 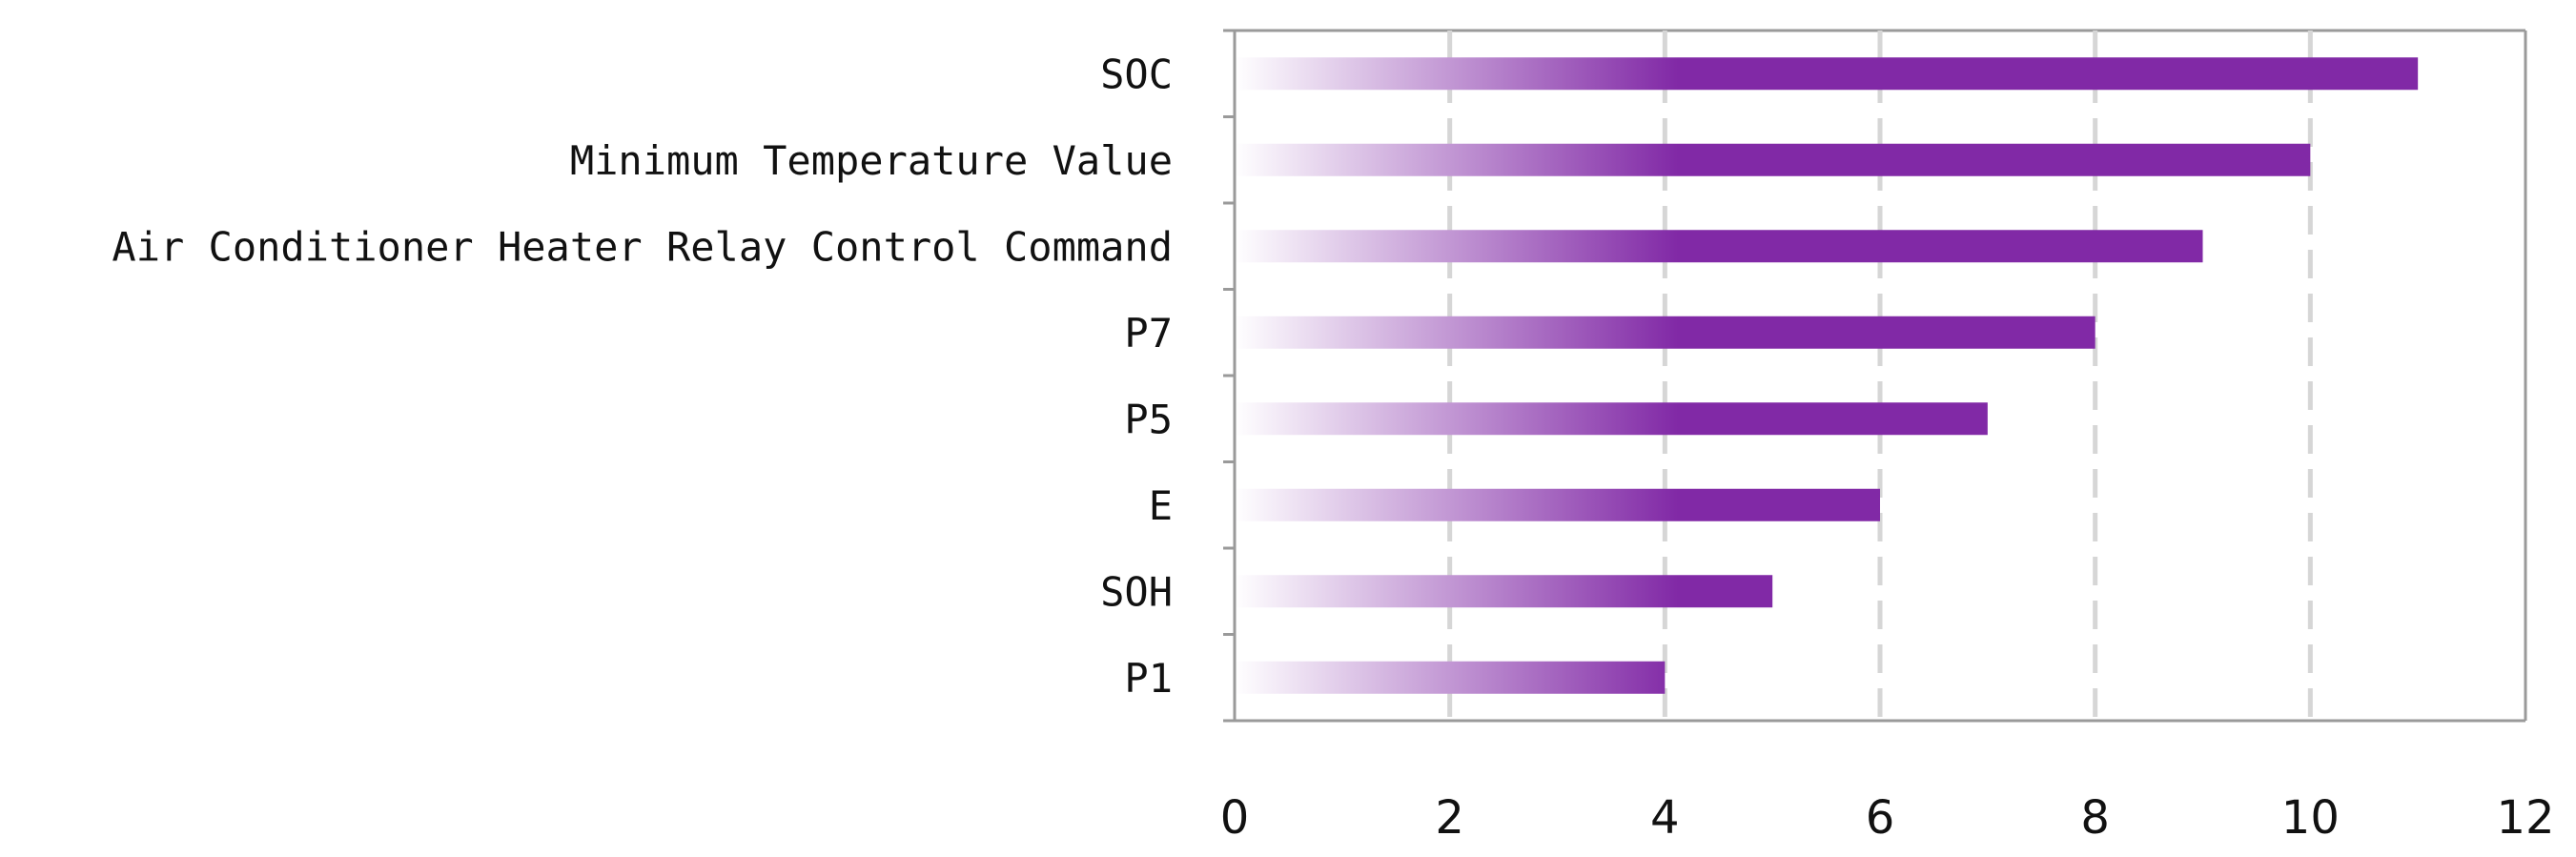 I want to click on x-tick-label: 12, so click(x=2525, y=818).